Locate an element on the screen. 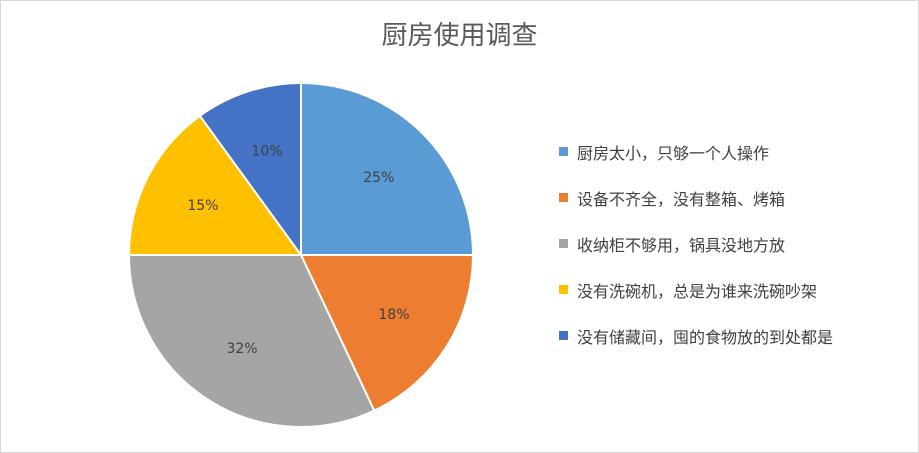 The image size is (919, 453). legend-item: 收纳柜不够用，锅具没地方放 is located at coordinates (736, 243).